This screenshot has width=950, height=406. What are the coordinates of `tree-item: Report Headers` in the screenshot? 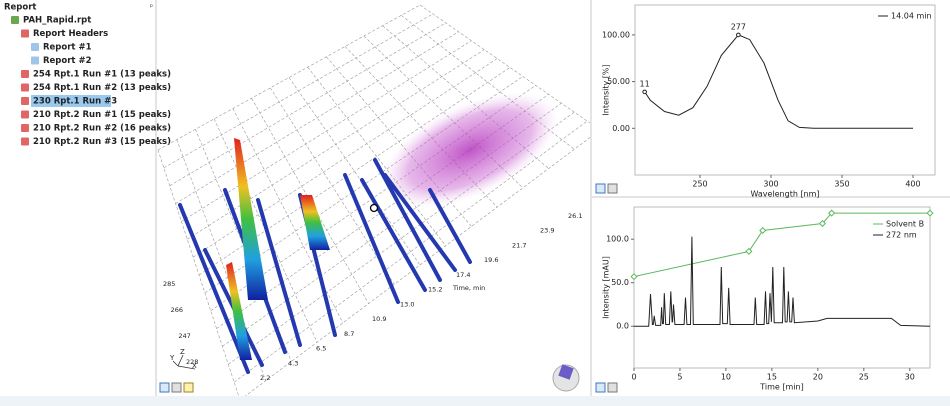 It's located at (70, 34).